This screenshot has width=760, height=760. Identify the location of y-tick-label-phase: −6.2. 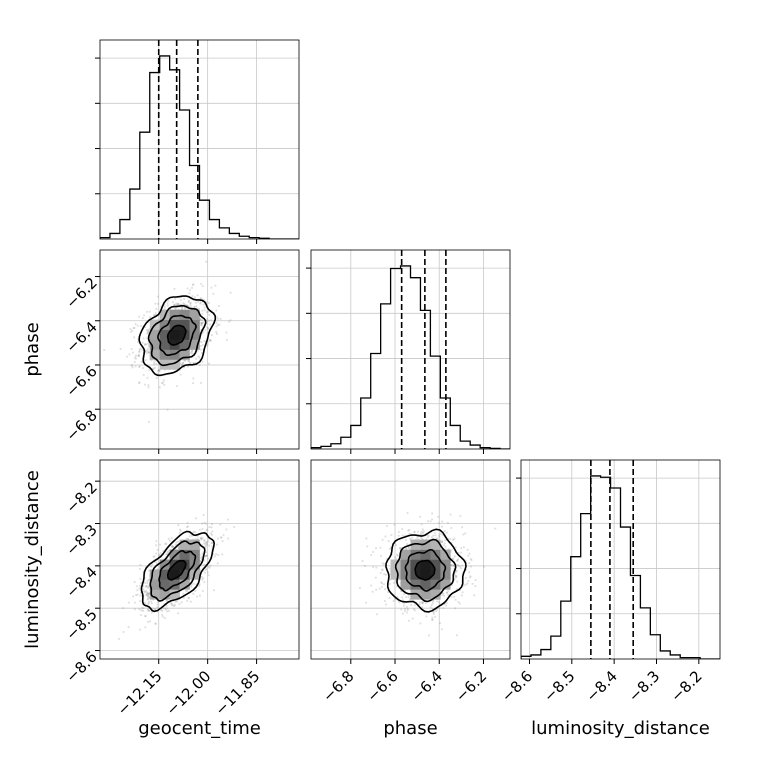
(81, 293).